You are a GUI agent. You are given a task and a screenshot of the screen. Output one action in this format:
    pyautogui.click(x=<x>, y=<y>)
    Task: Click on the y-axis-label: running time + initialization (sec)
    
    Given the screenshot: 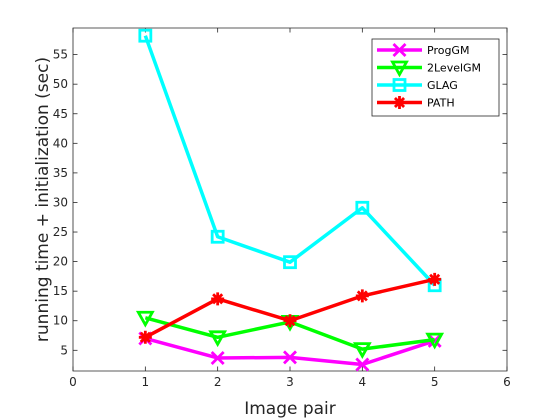 What is the action you would take?
    pyautogui.click(x=43, y=199)
    